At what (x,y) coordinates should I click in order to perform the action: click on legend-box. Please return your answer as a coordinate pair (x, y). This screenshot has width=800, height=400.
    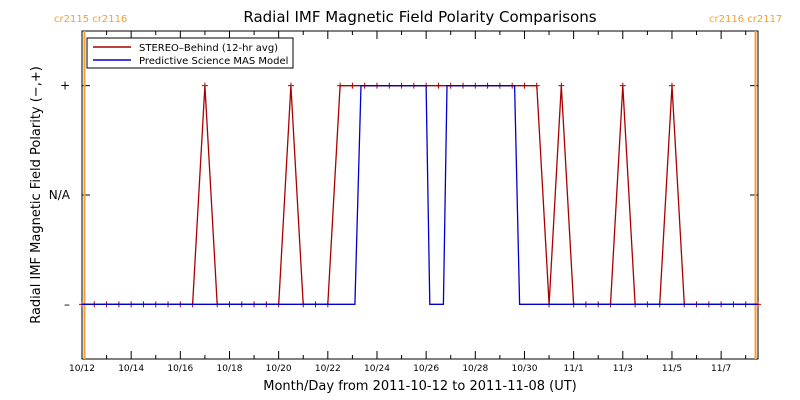
    Looking at the image, I should click on (190, 53).